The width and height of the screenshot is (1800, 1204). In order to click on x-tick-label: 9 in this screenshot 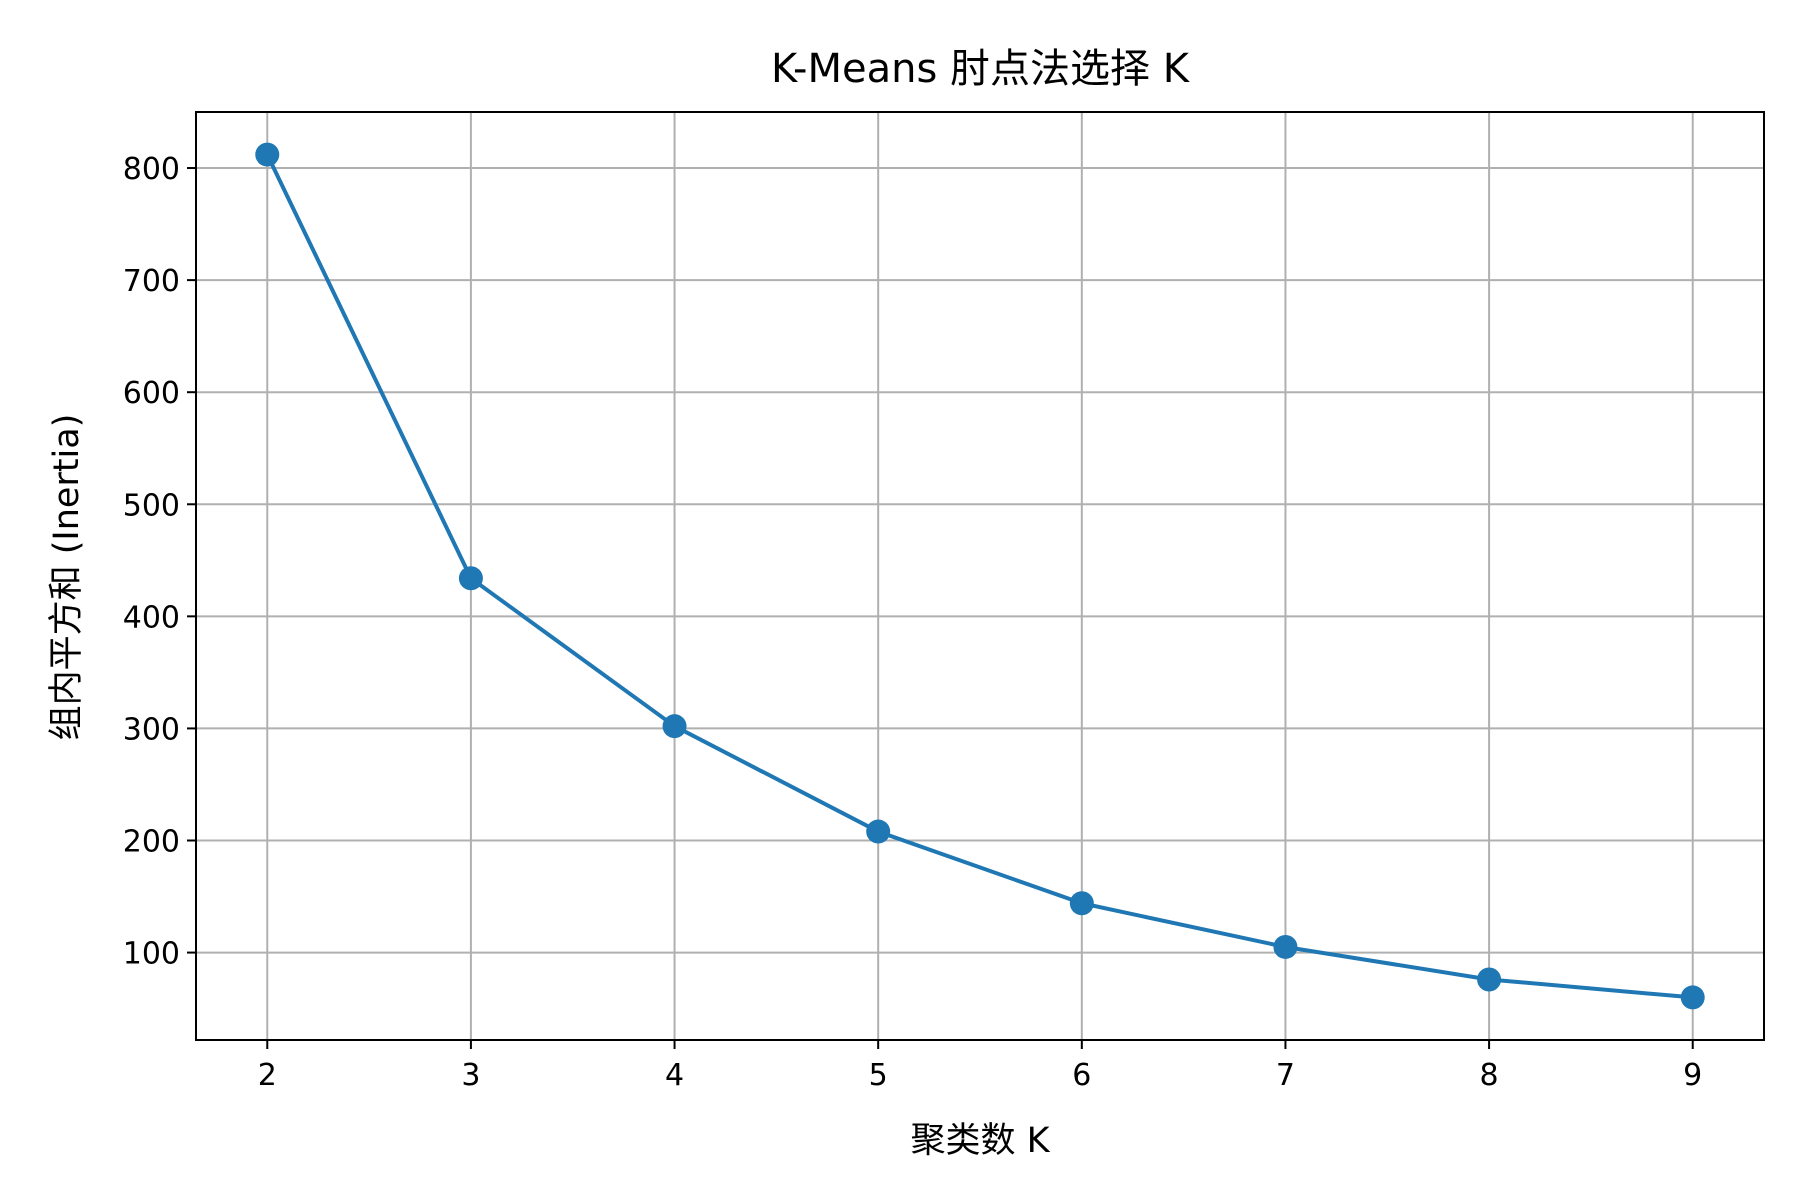, I will do `click(1692, 1075)`.